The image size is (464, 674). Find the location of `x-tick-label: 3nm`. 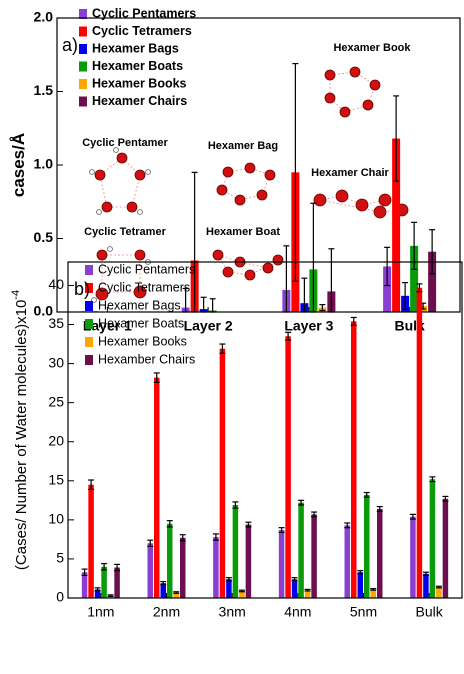

x-tick-label: 3nm is located at coordinates (232, 612).